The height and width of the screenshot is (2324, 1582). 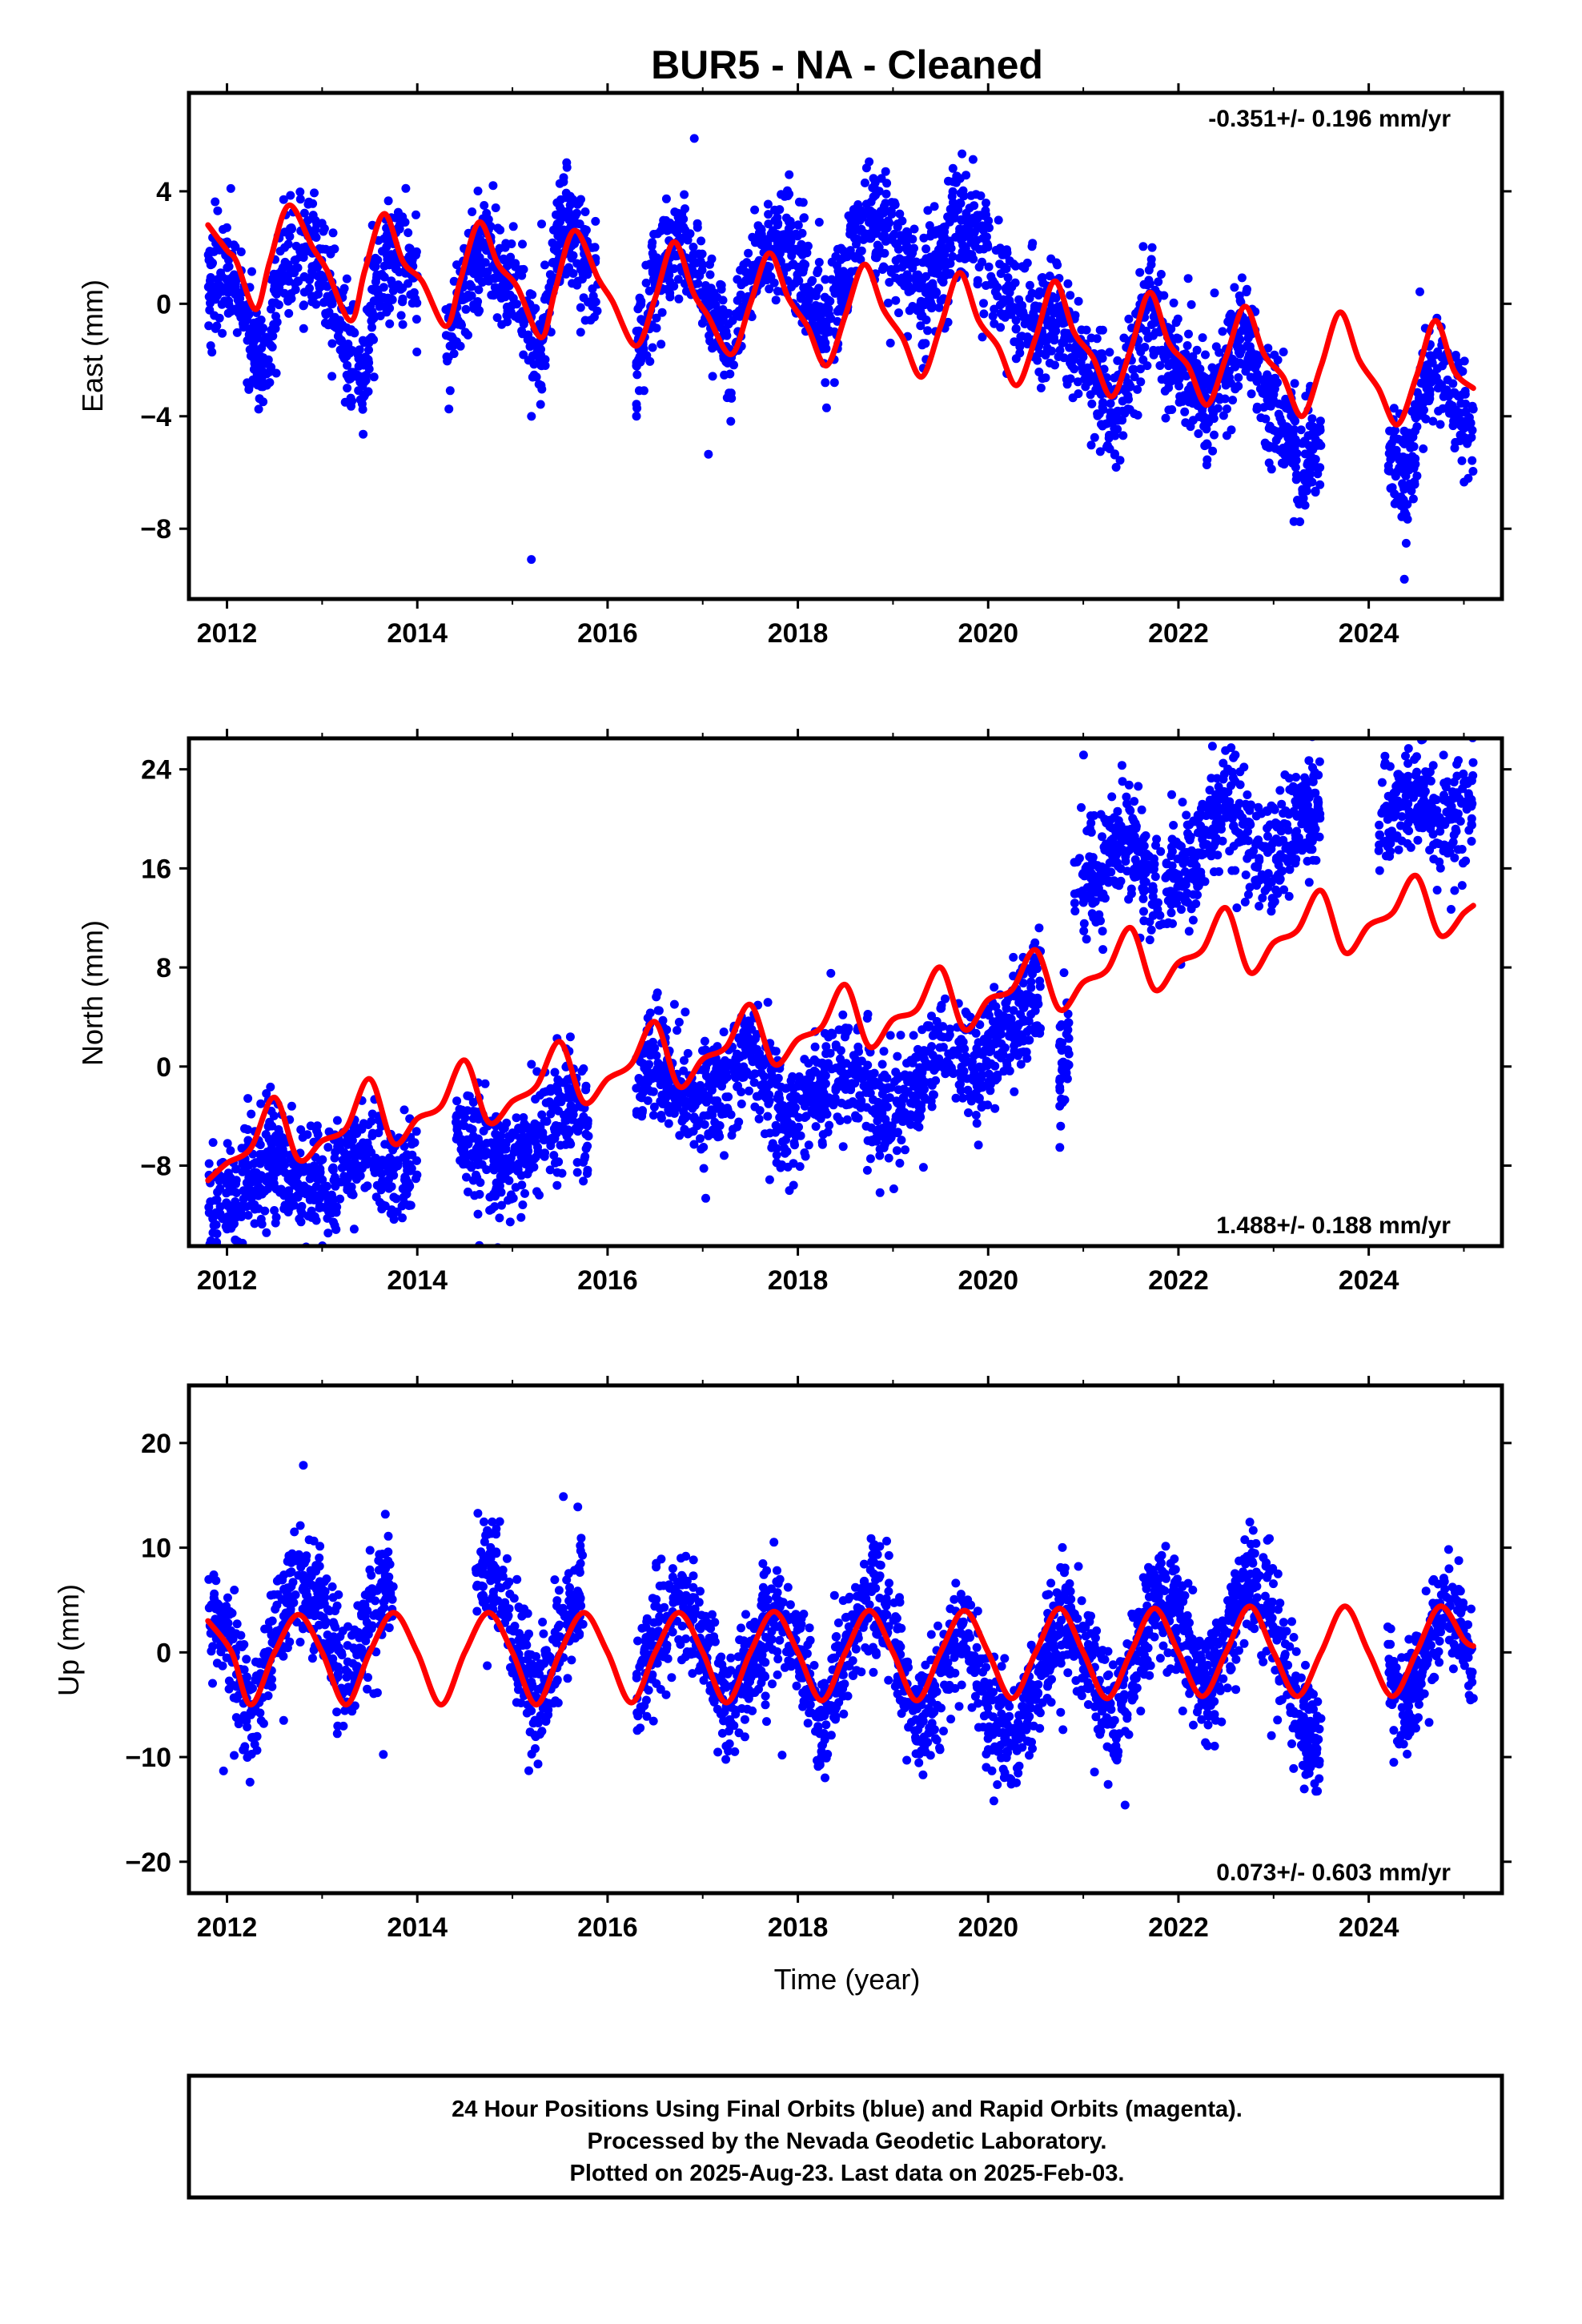 I want to click on east-point-2064, so click(x=661, y=344).